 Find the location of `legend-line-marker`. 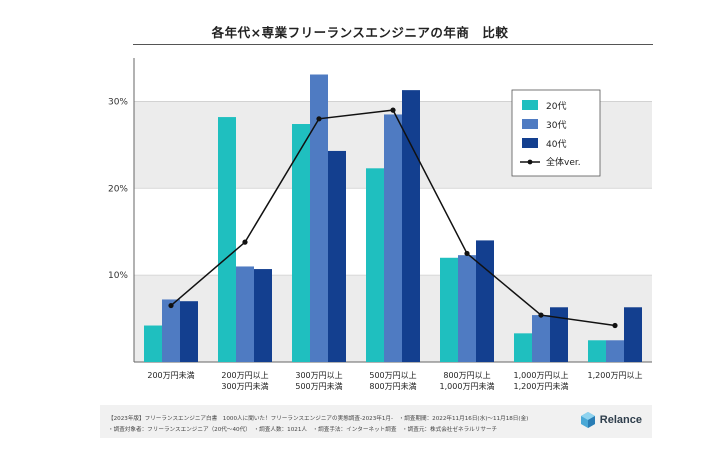

legend-line-marker is located at coordinates (530, 162).